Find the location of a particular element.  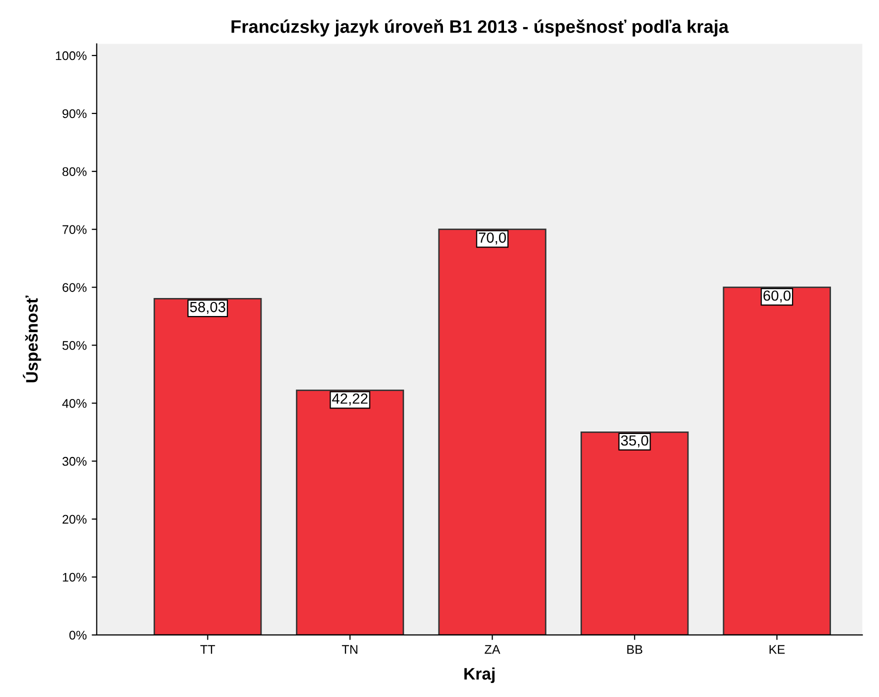

y-axis-title: Úspešnosť is located at coordinates (32, 339).